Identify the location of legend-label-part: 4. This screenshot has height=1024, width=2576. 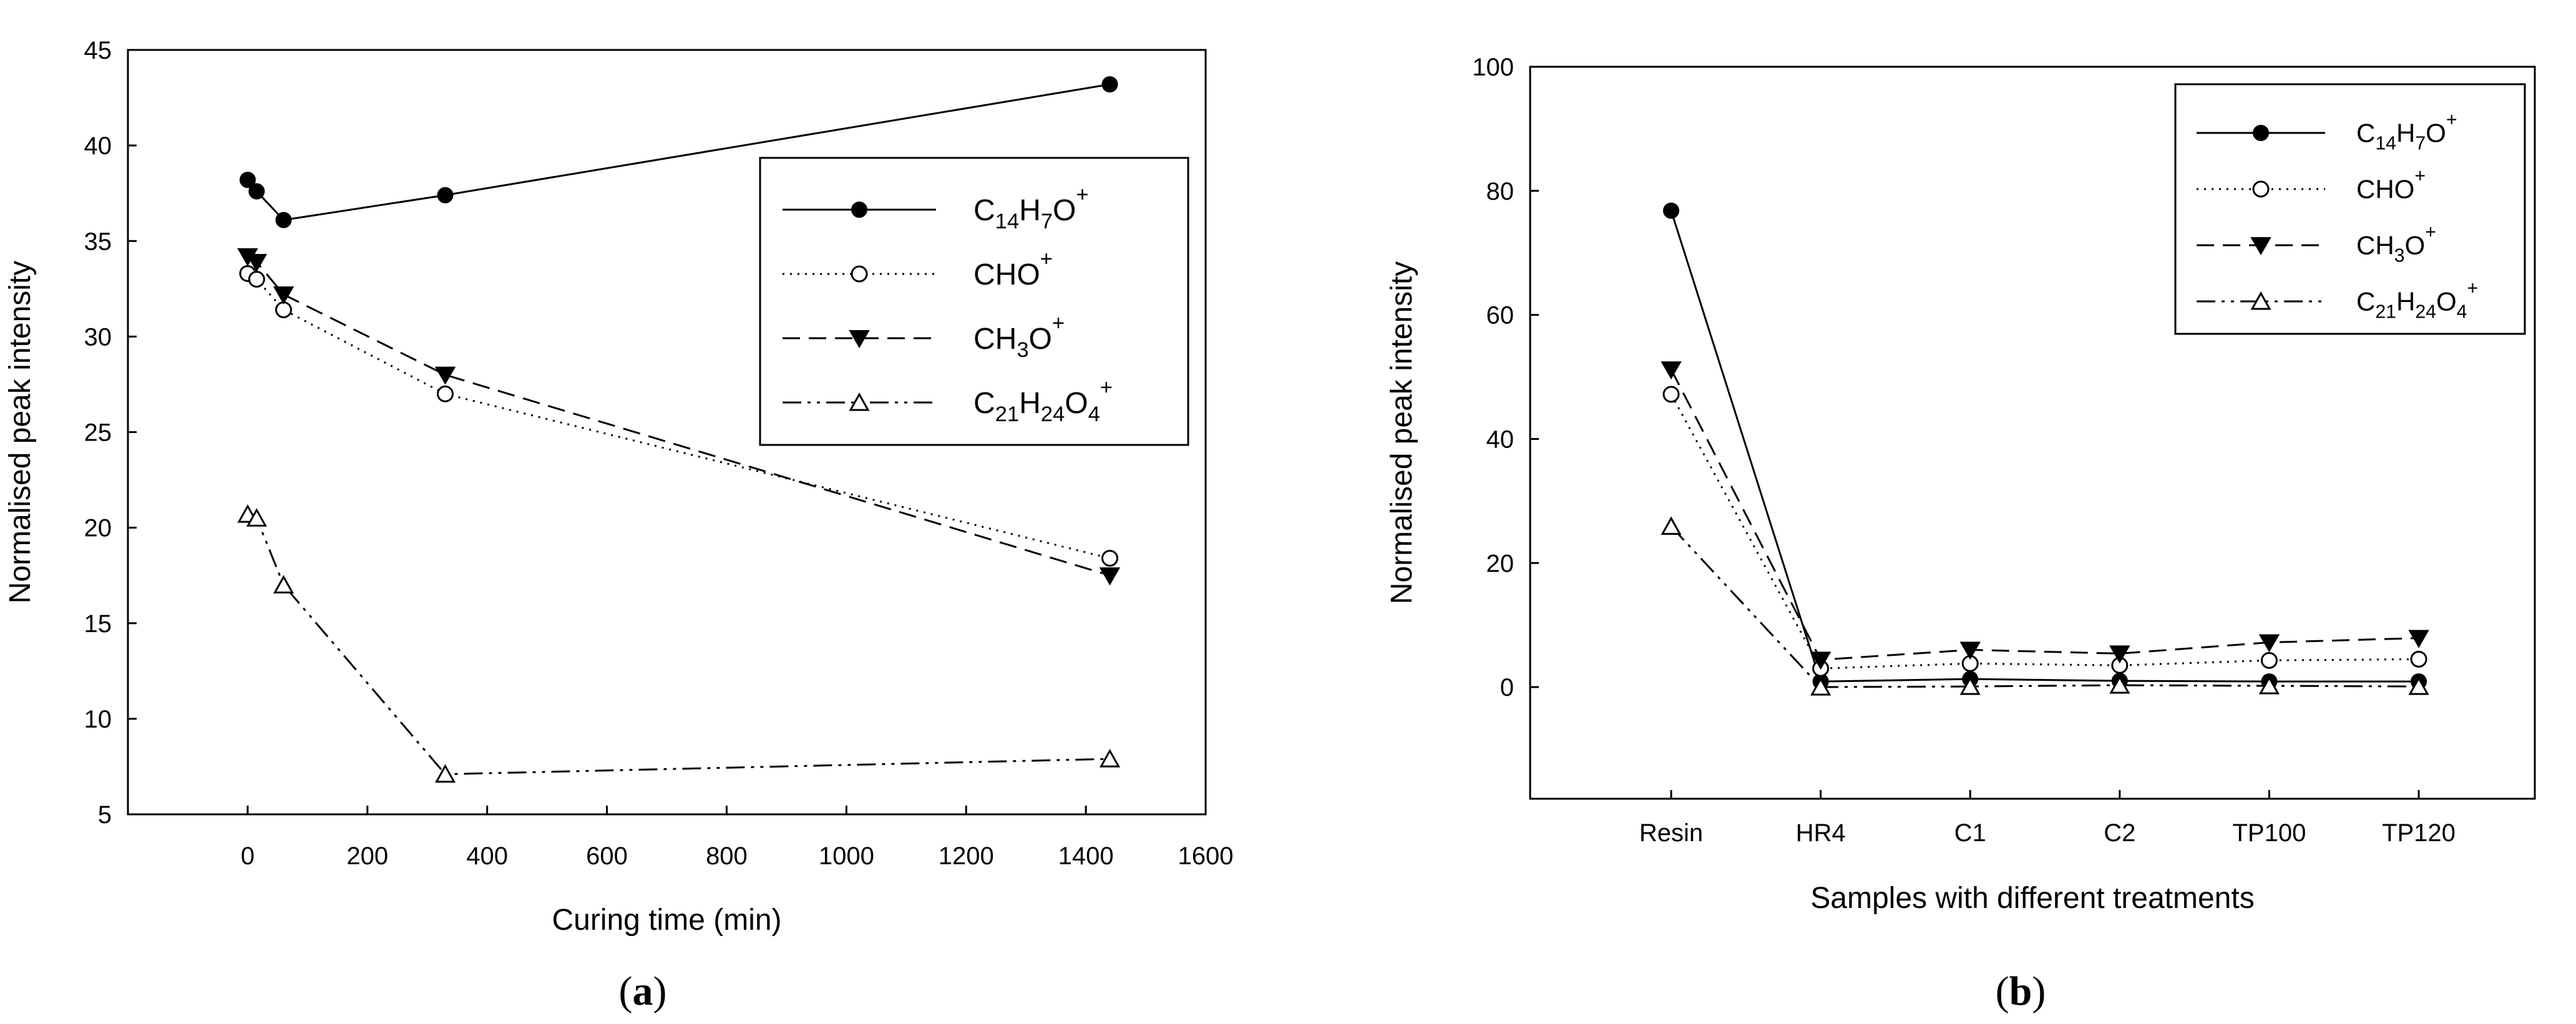
(1094, 414).